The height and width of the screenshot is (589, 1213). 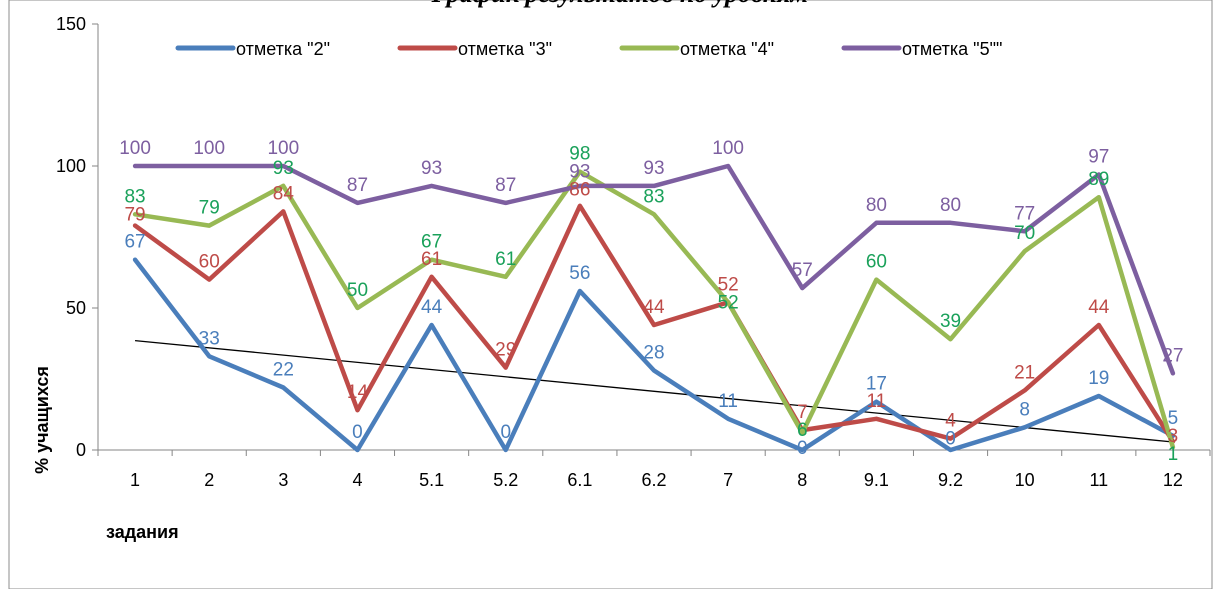 What do you see at coordinates (802, 480) in the screenshot?
I see `x-tick-label: 8` at bounding box center [802, 480].